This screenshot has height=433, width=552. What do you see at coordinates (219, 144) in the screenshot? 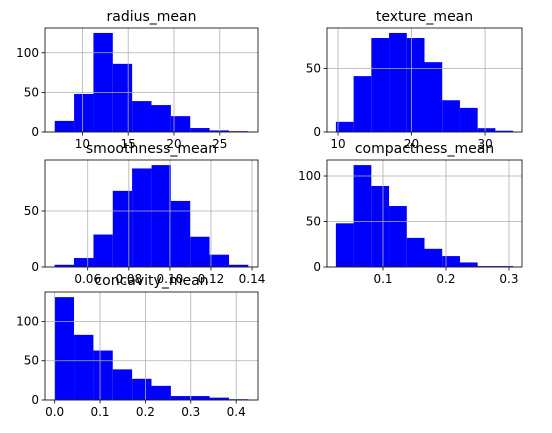
I see `x-tick-label: 25` at bounding box center [219, 144].